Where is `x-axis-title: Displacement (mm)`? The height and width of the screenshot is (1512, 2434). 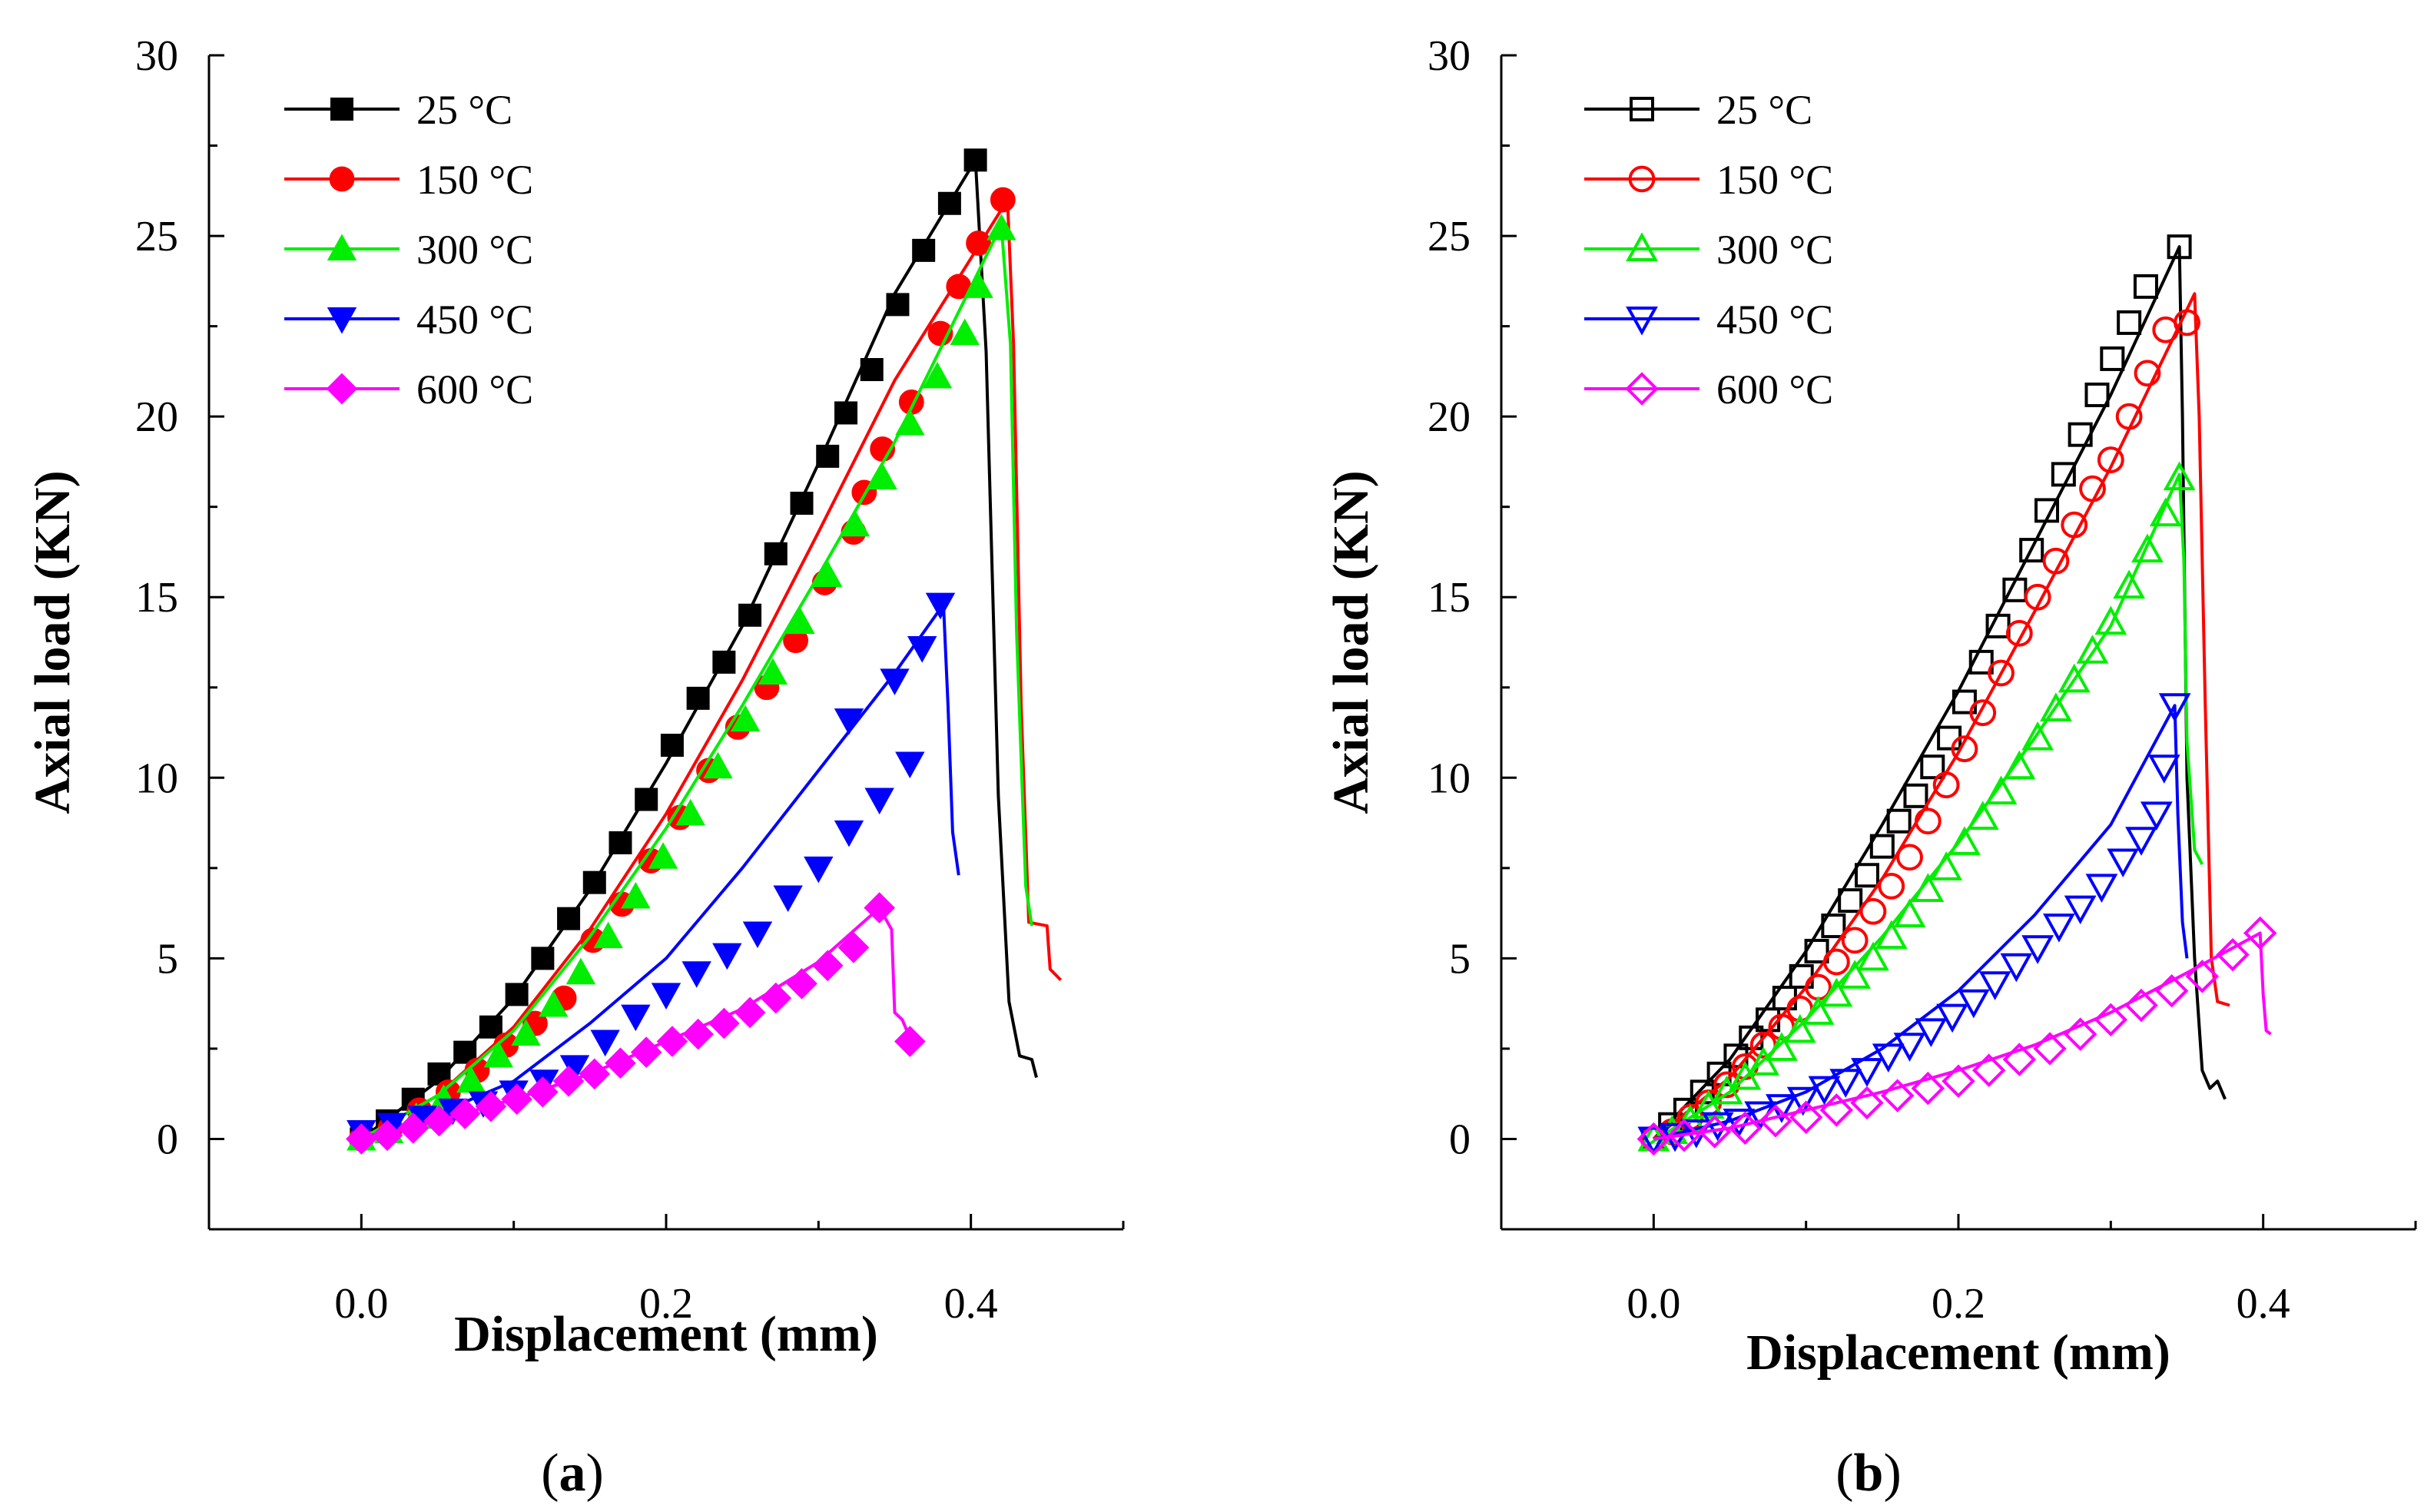
x-axis-title: Displacement (mm) is located at coordinates (666, 1334).